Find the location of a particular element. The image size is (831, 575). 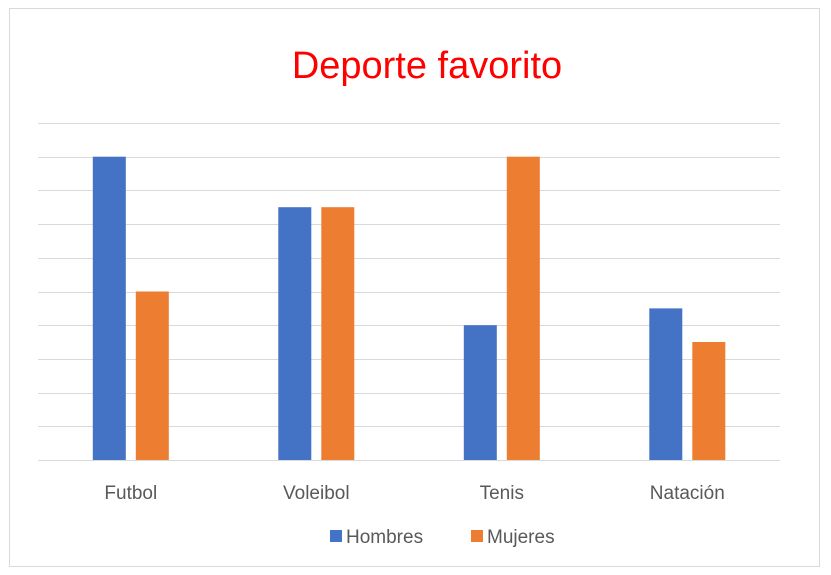

bar-hombres-voleibol is located at coordinates (295, 333).